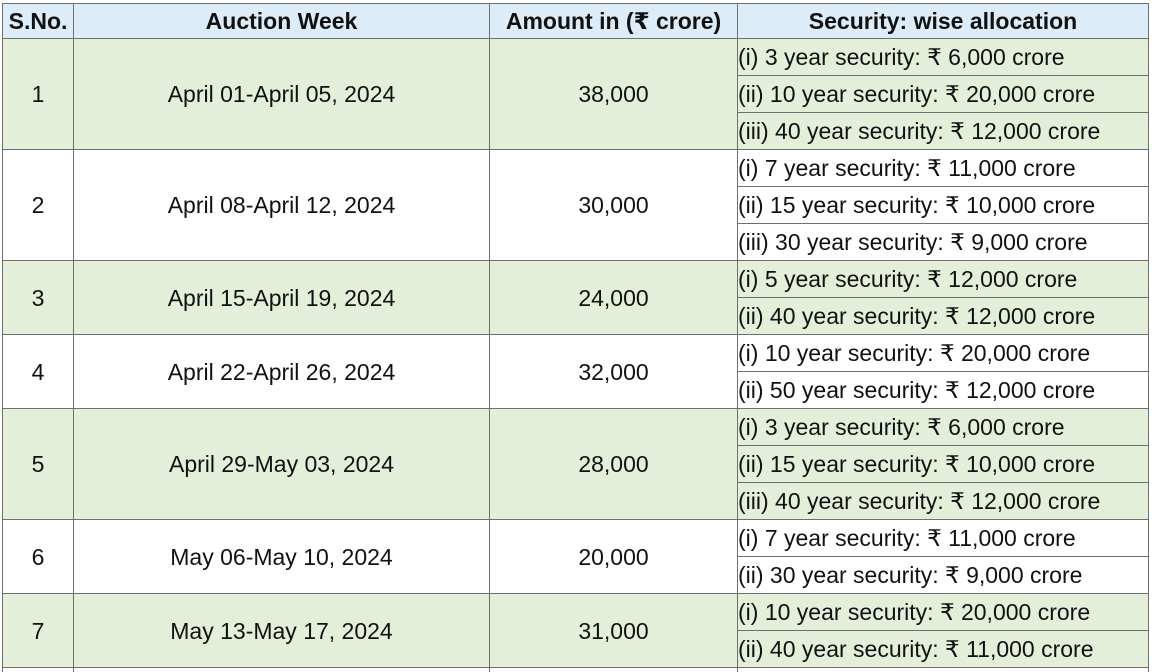 This screenshot has width=1152, height=672. I want to click on auction-week-cell: April 29-May 03, 2024, so click(282, 464).